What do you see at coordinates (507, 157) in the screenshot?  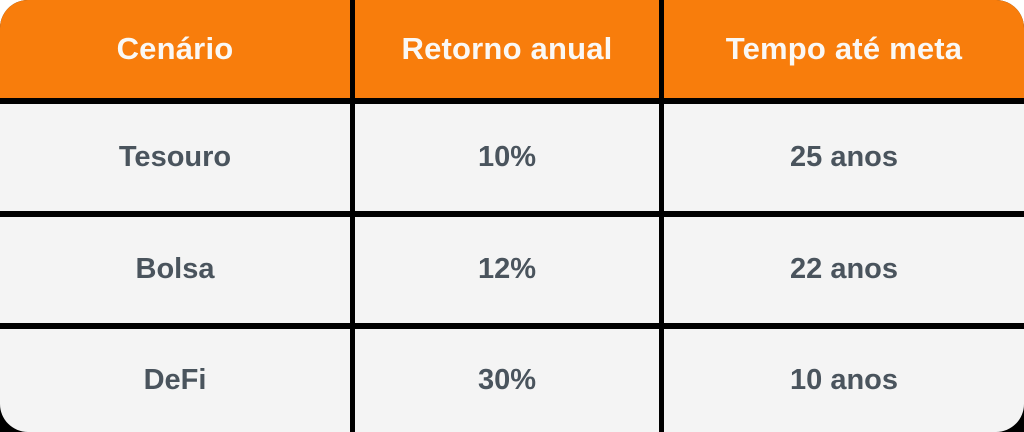 I see `cell-return-tesouro: 10%` at bounding box center [507, 157].